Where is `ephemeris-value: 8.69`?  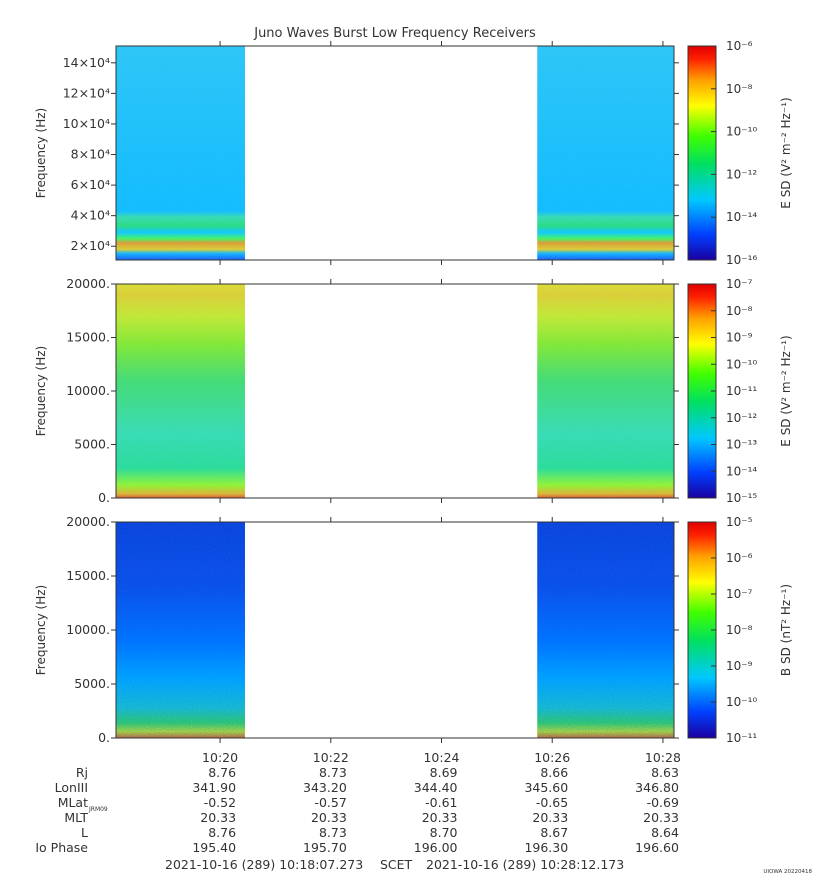
ephemeris-value: 8.69 is located at coordinates (444, 772).